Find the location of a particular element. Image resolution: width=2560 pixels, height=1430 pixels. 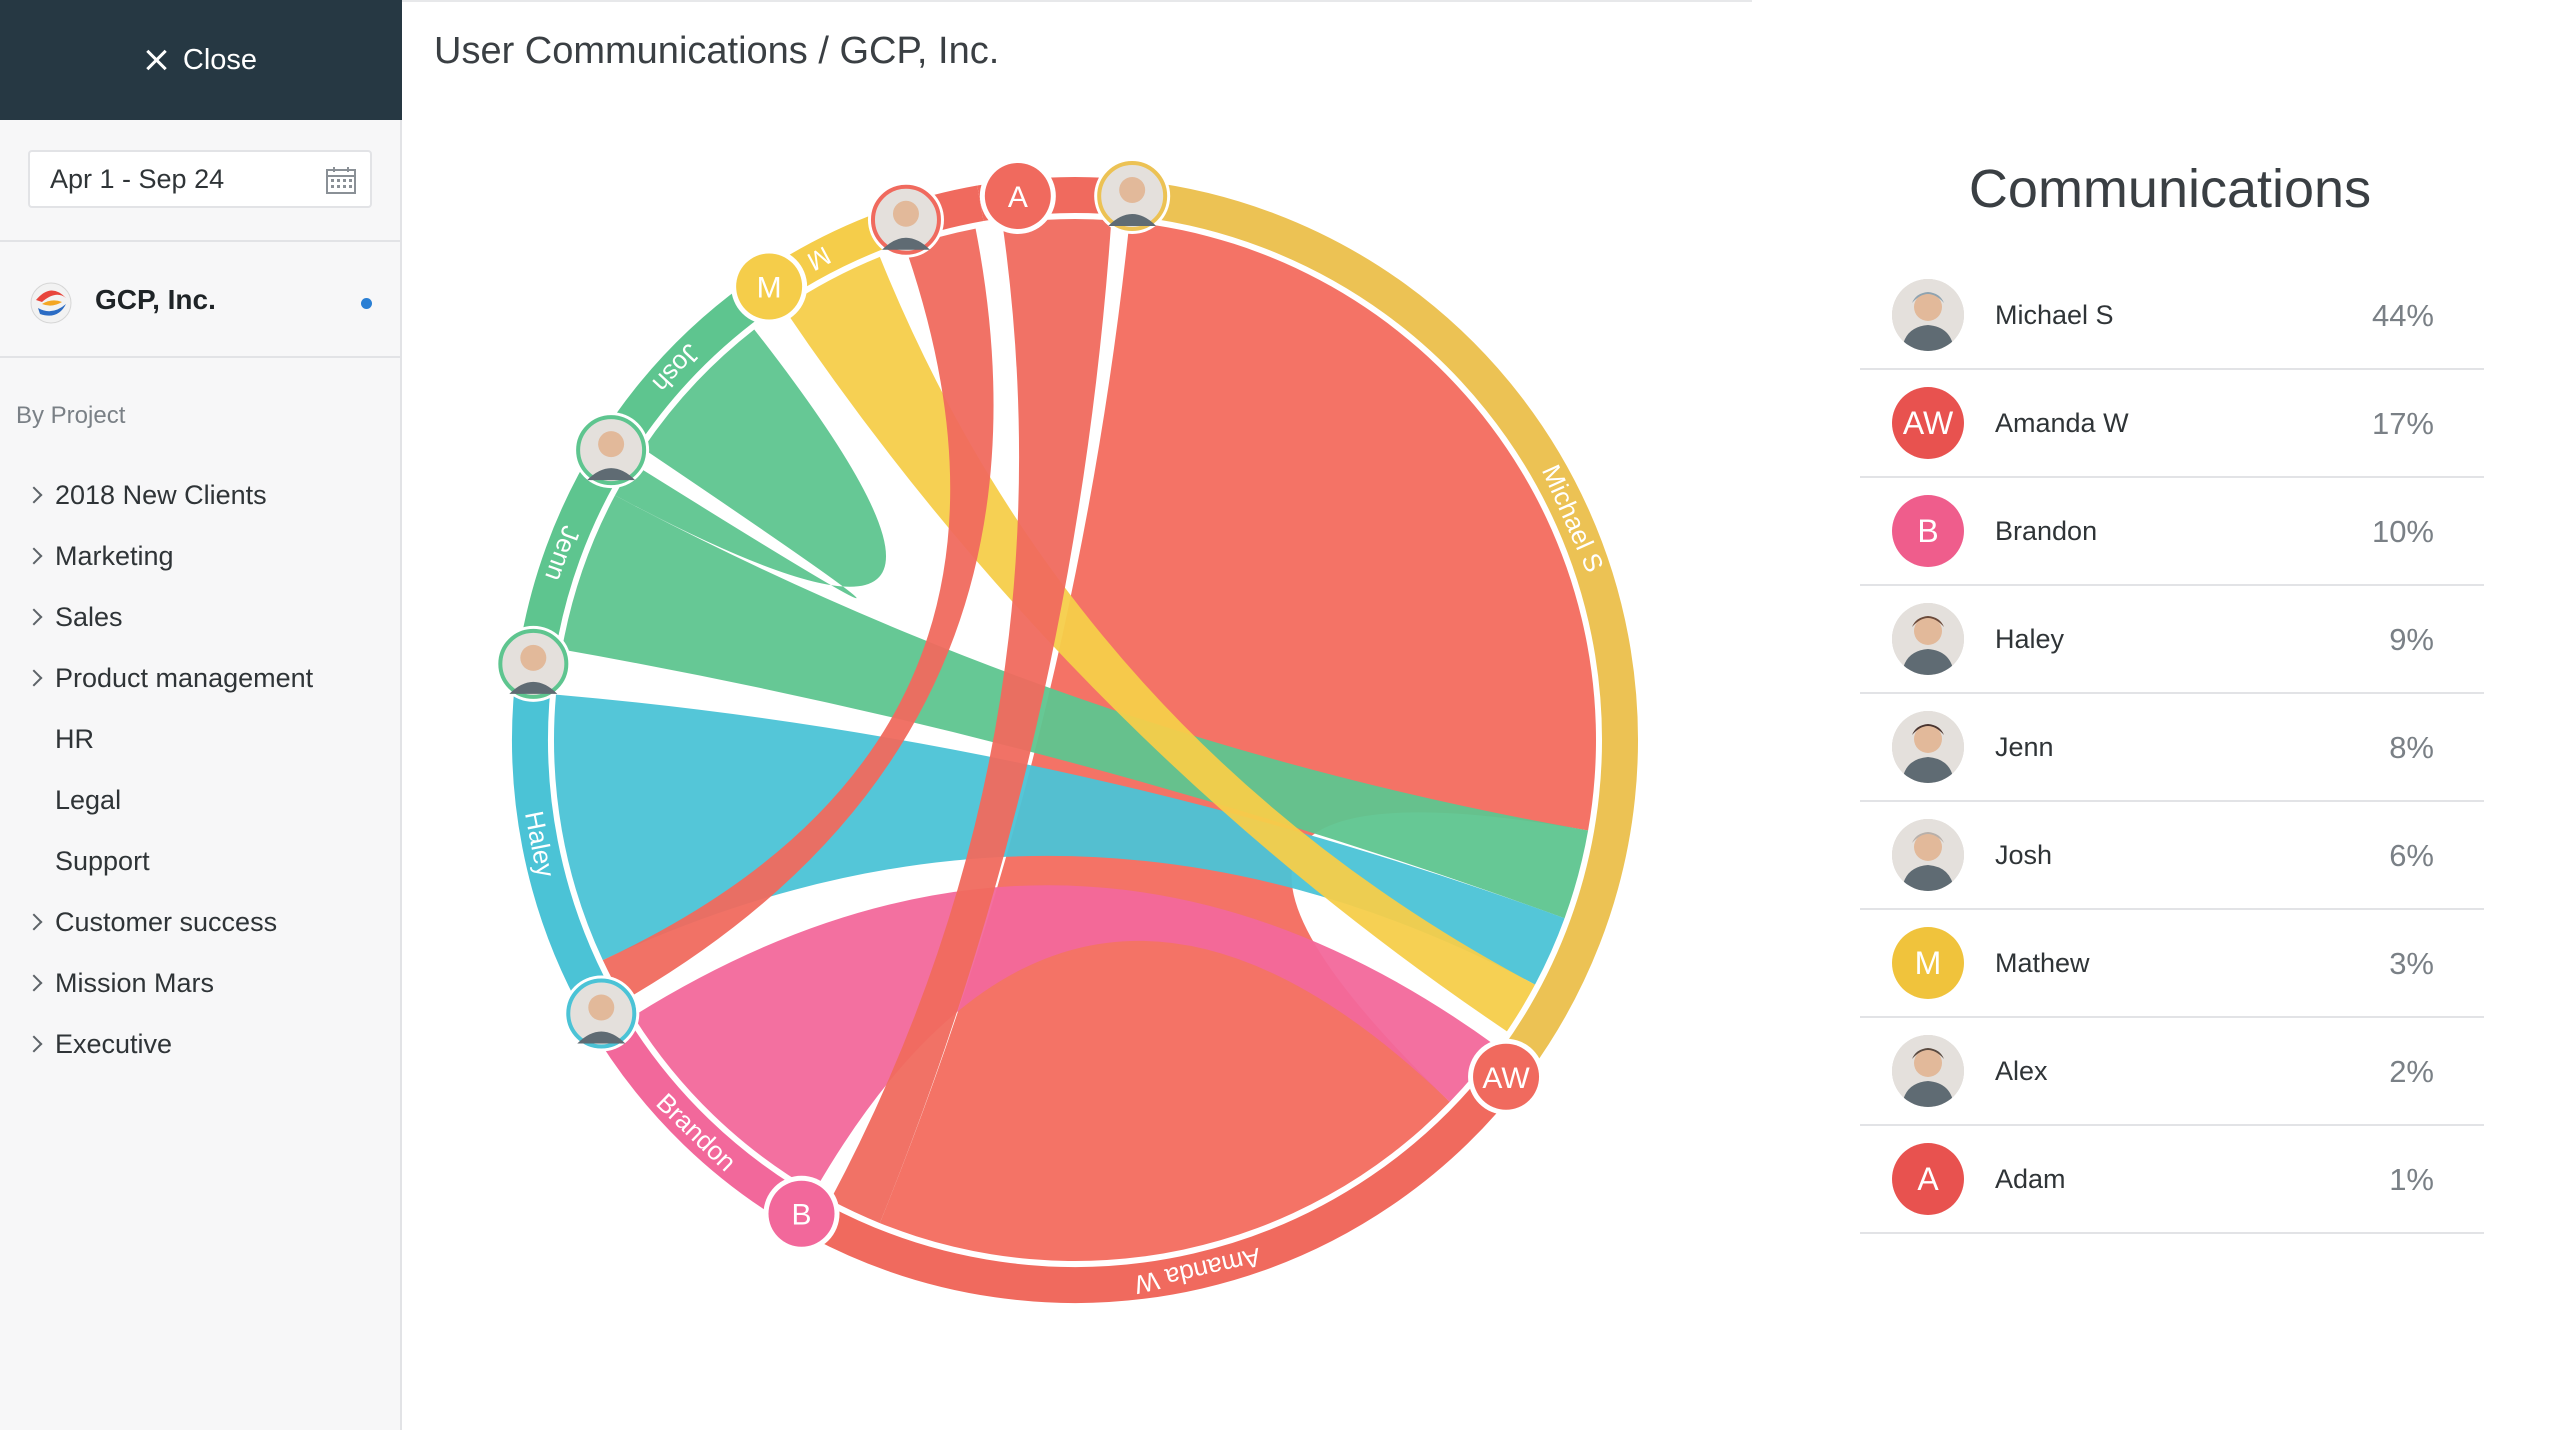

participant-percent: 2% is located at coordinates (2411, 1071).